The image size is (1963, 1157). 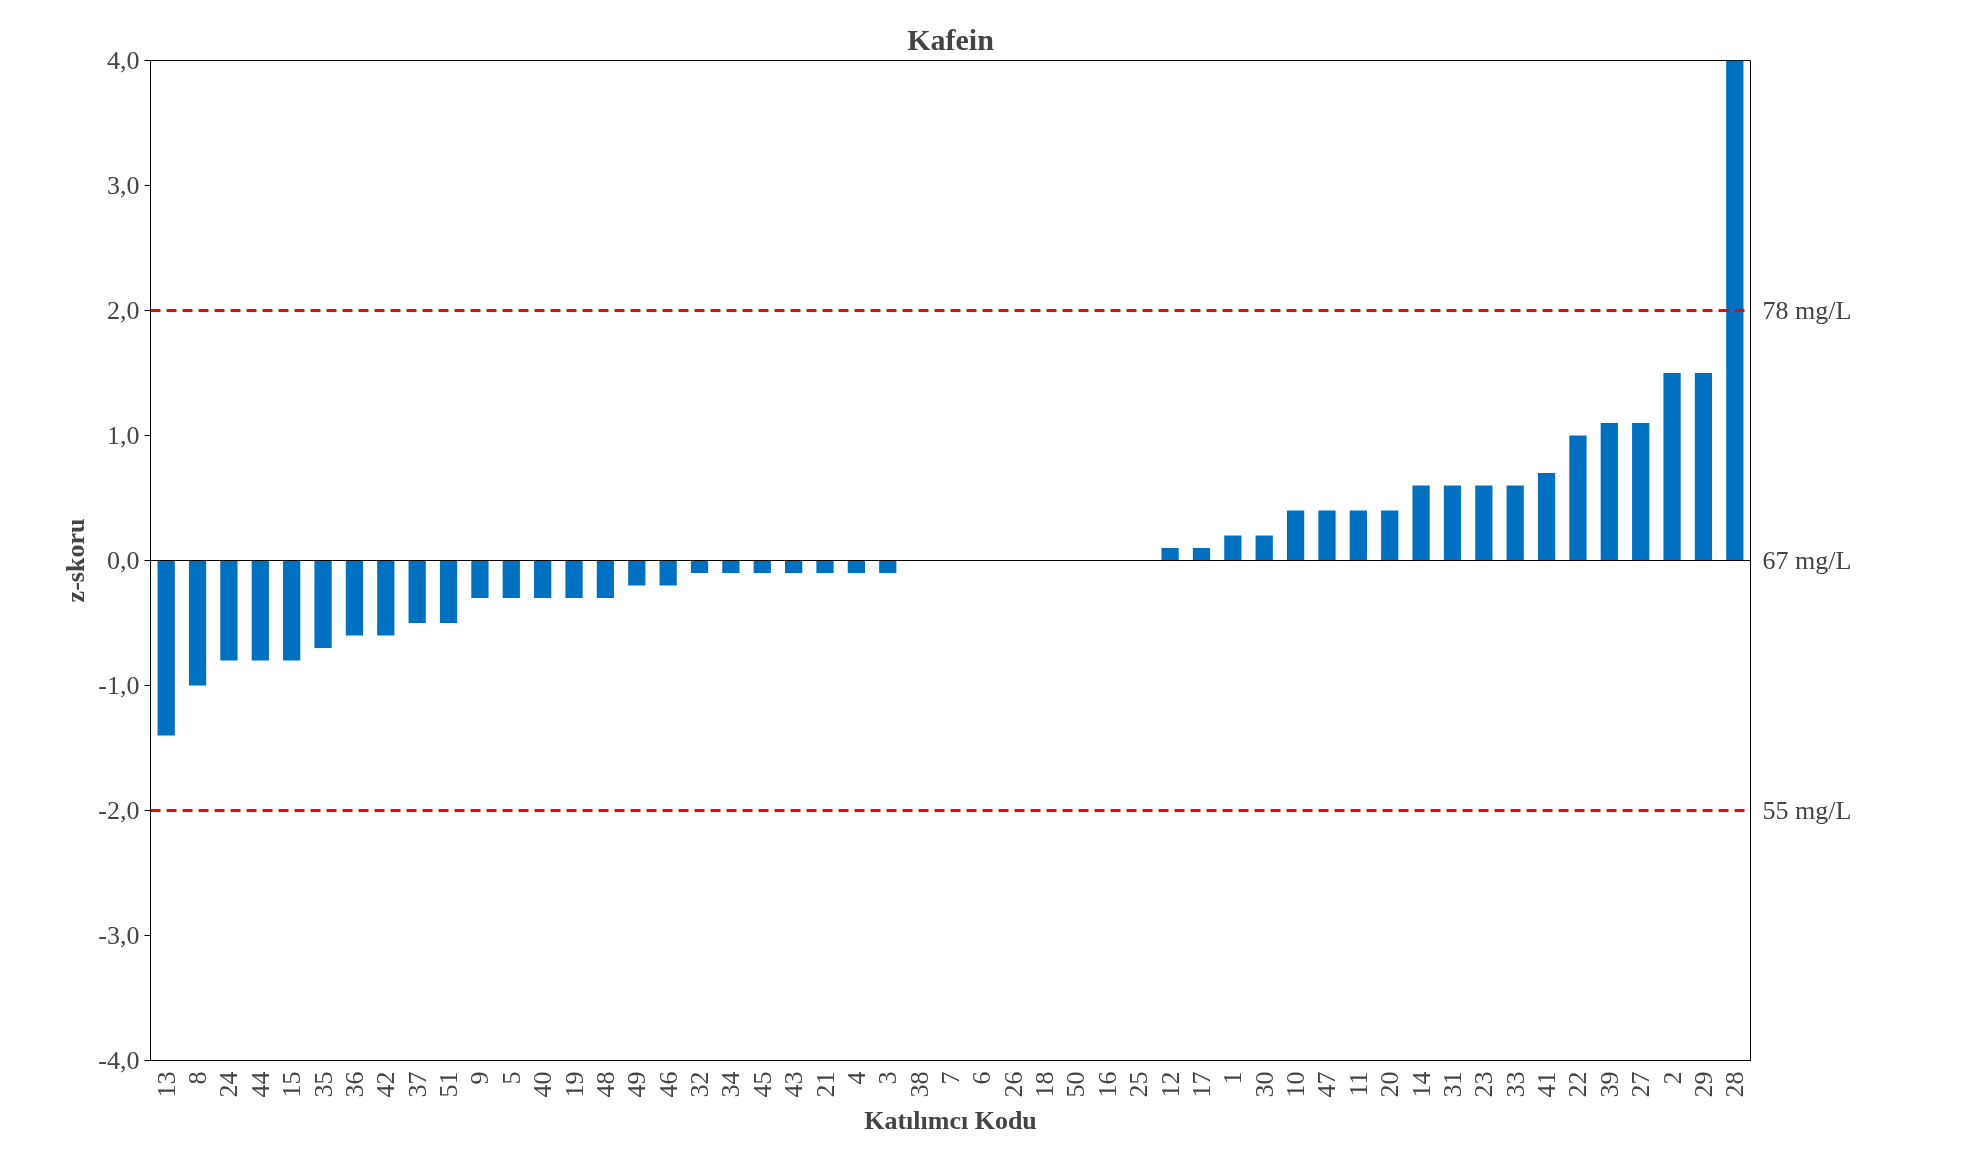 I want to click on y-tick-label: -4,0, so click(x=119, y=1060).